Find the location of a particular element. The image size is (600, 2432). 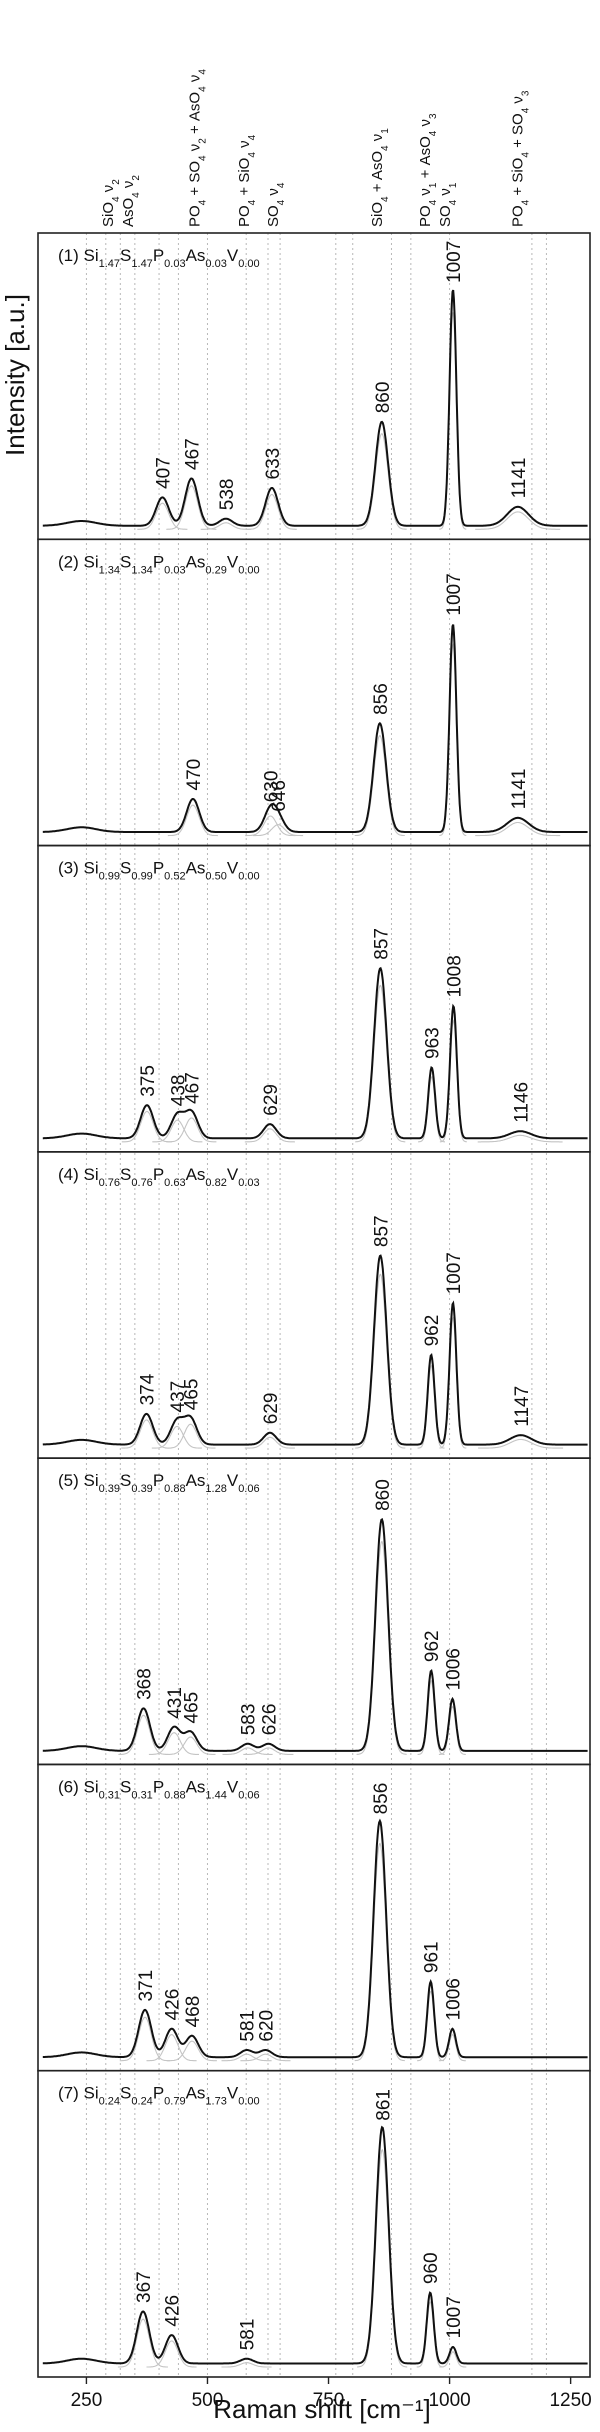

band-label: SO4 ν1 is located at coordinates (448, 204).